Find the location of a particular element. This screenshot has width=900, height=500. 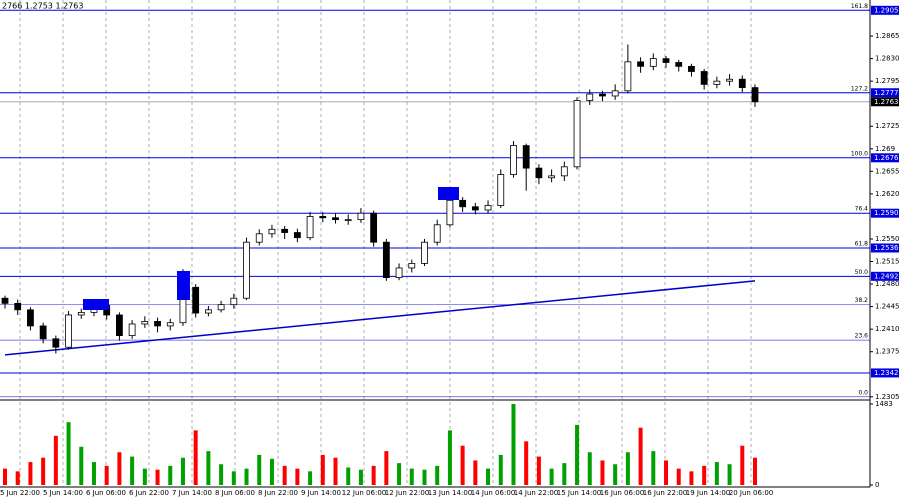

y-tick-label: 1.2550 is located at coordinates (887, 239).